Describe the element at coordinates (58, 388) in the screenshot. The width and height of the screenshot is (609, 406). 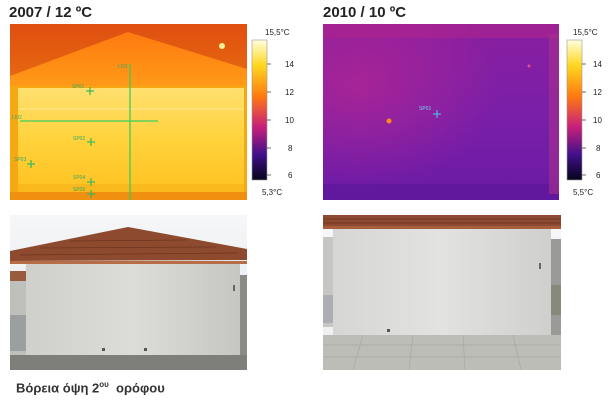
I see `caption-text: Βόρεια όψη 2` at that location.